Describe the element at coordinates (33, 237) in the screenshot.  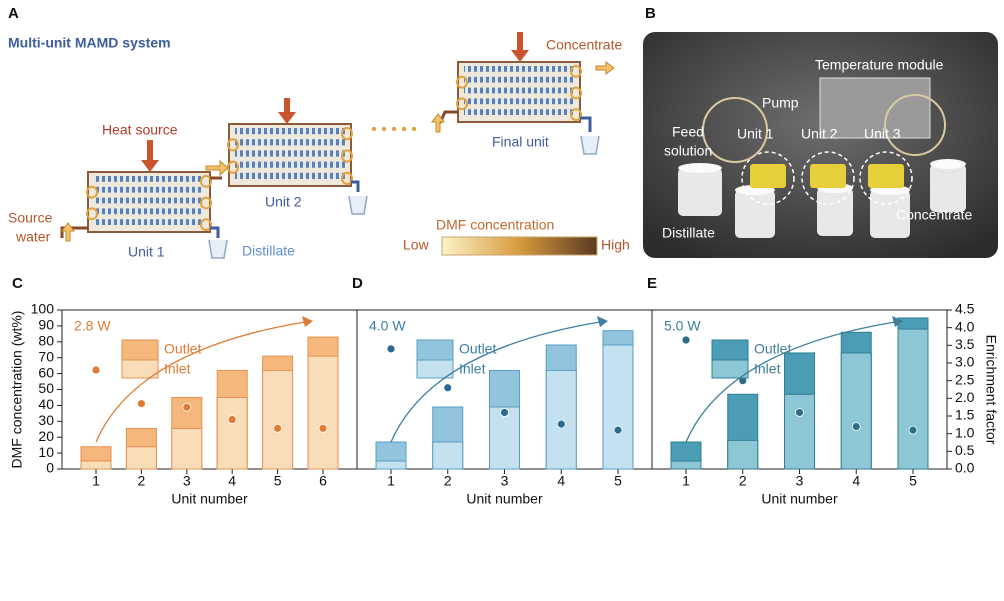
I see `source-water-label: water` at that location.